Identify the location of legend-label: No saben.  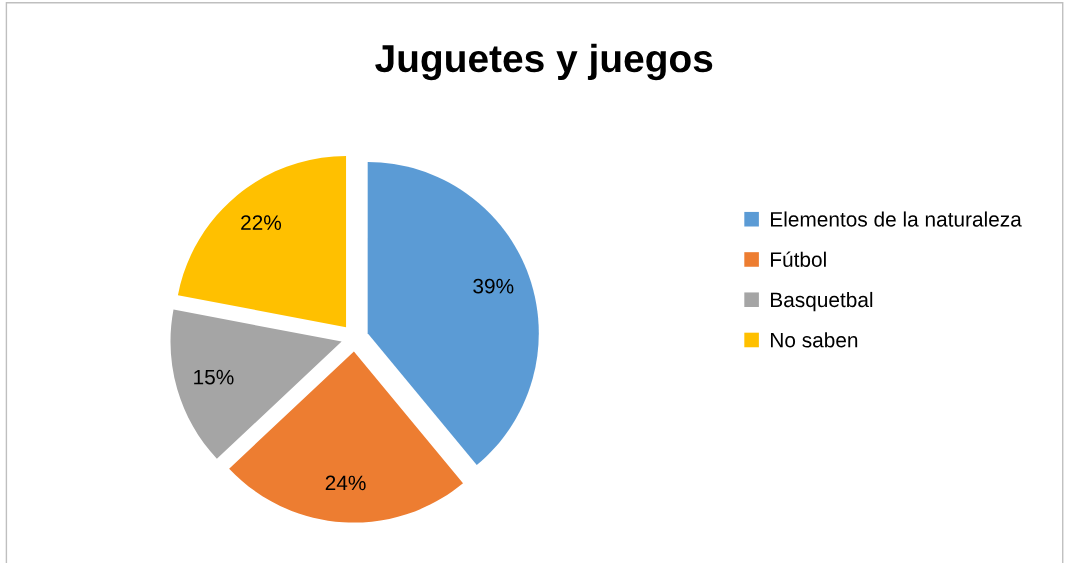
(814, 340).